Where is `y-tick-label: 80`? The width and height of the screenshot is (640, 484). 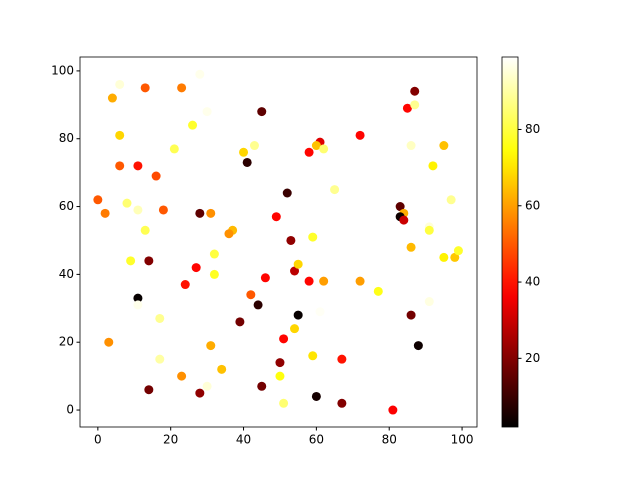
y-tick-label: 80 is located at coordinates (66, 138).